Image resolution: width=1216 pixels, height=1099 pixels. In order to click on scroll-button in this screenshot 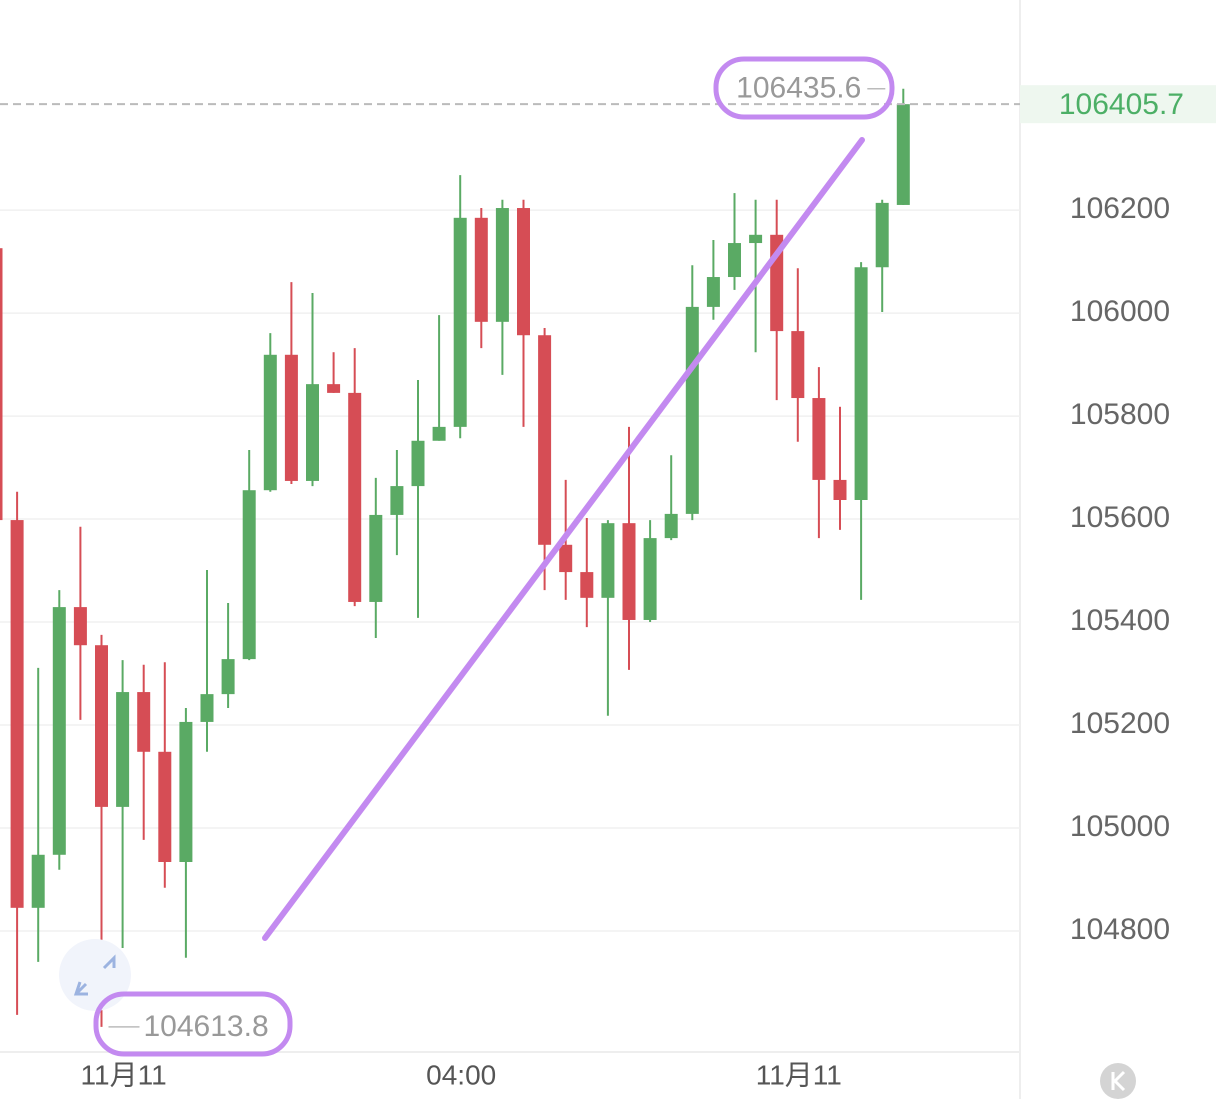, I will do `click(1118, 1081)`.